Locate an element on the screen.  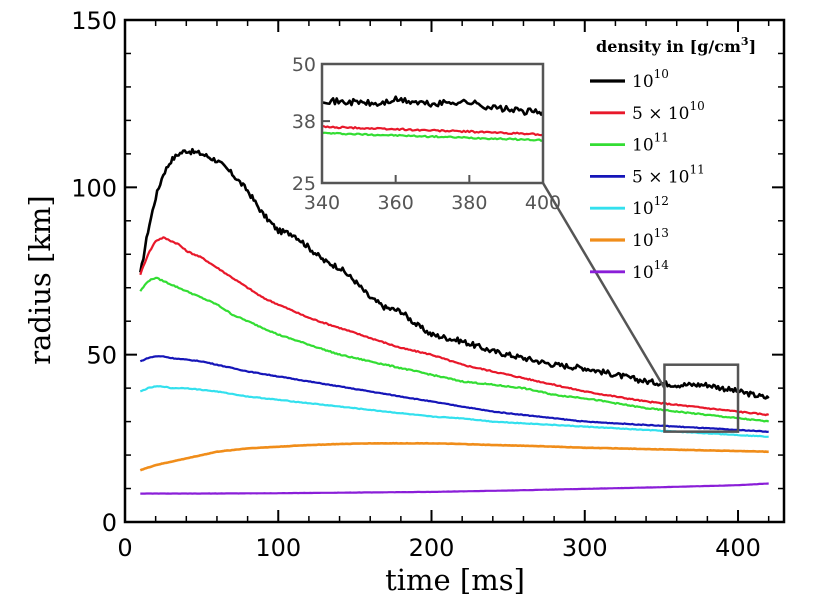
y-axis-title: radius [km] is located at coordinates (40, 279).